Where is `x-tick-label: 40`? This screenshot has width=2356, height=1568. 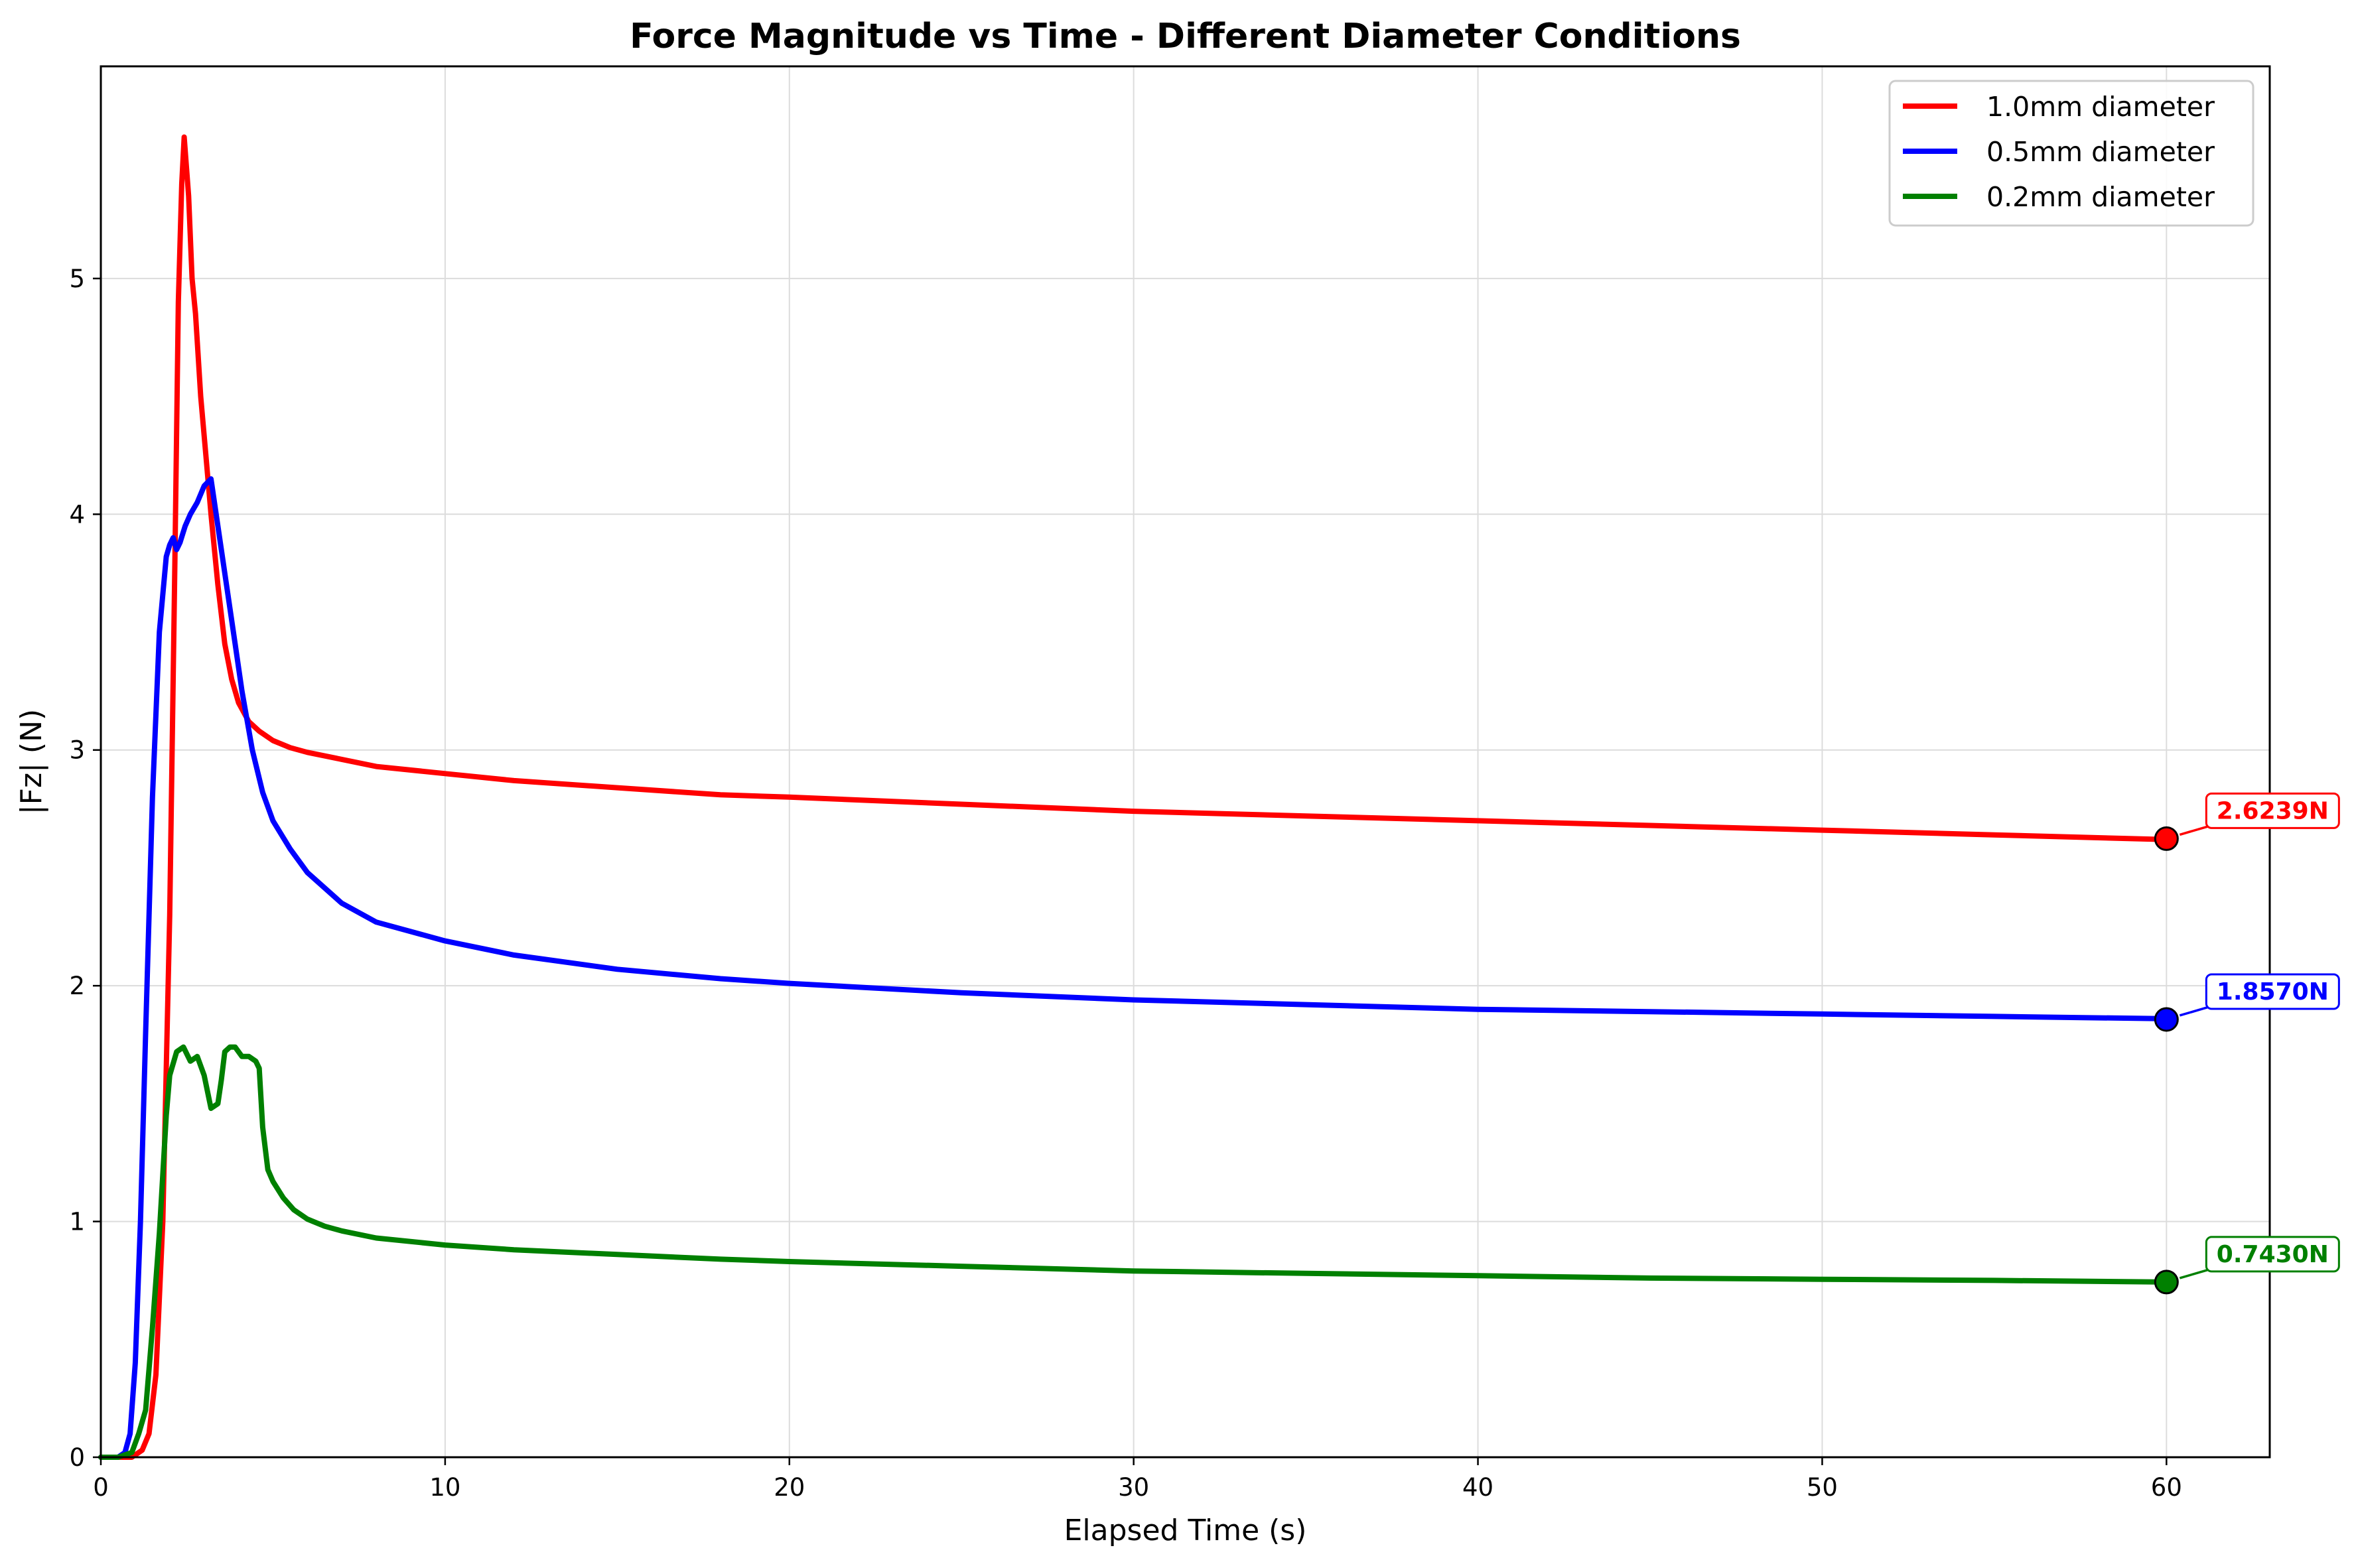
x-tick-label: 40 is located at coordinates (1477, 1487).